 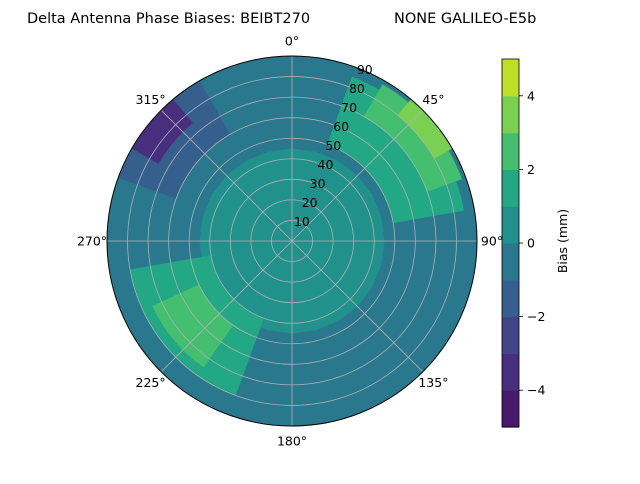 I want to click on r-tick-label: 20, so click(x=310, y=202).